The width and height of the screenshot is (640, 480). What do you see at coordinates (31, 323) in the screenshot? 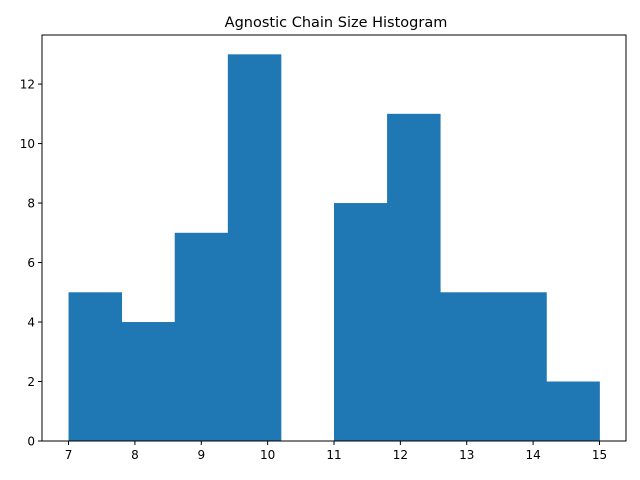
I see `y-tick-label: 4` at bounding box center [31, 323].